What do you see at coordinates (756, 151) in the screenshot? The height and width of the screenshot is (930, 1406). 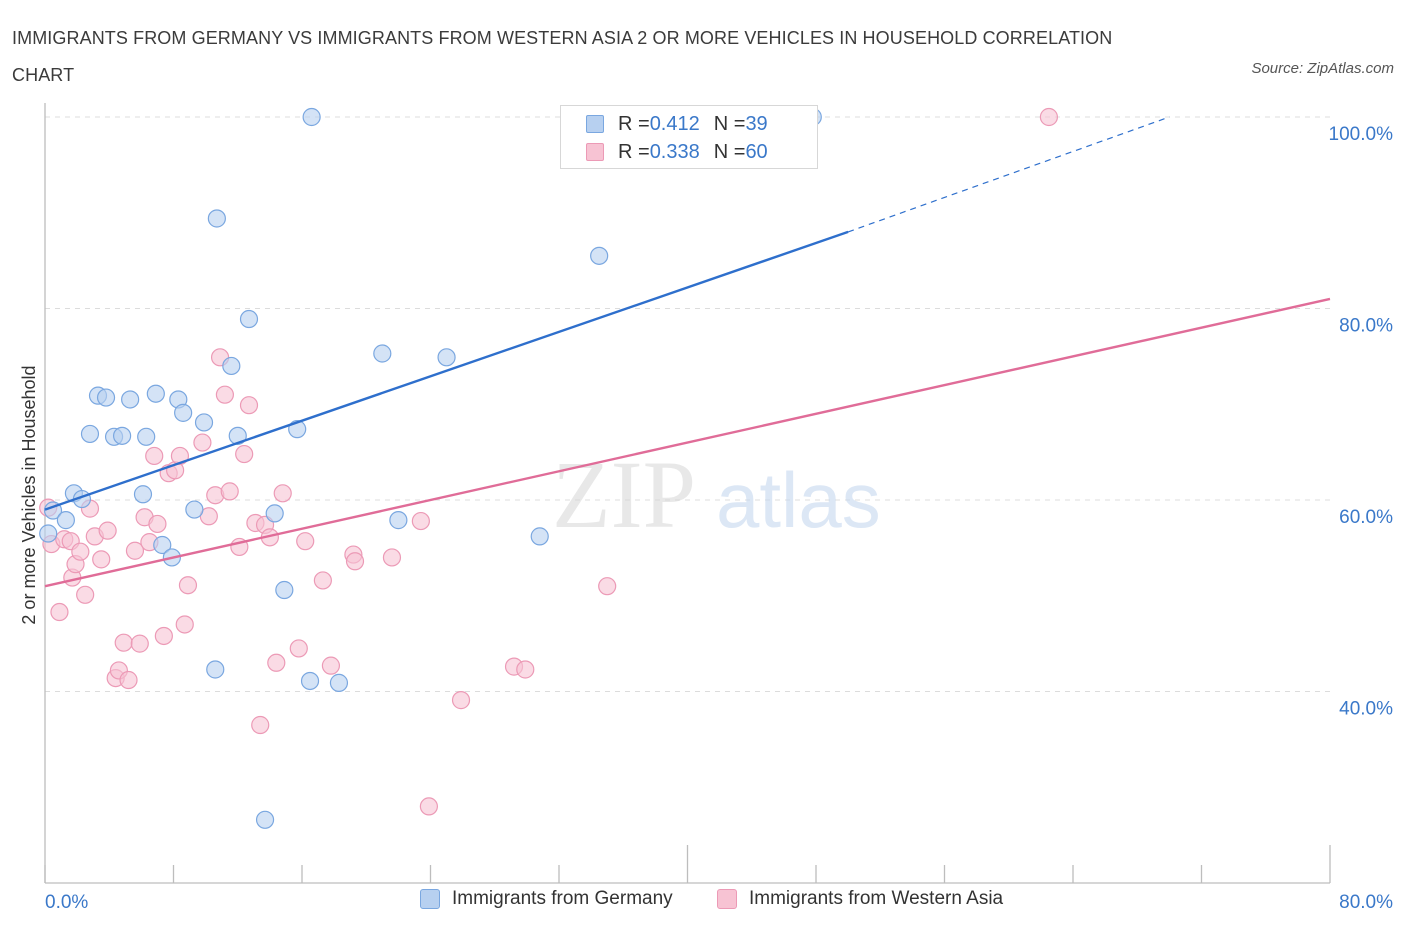 I see `n-value: 60` at bounding box center [756, 151].